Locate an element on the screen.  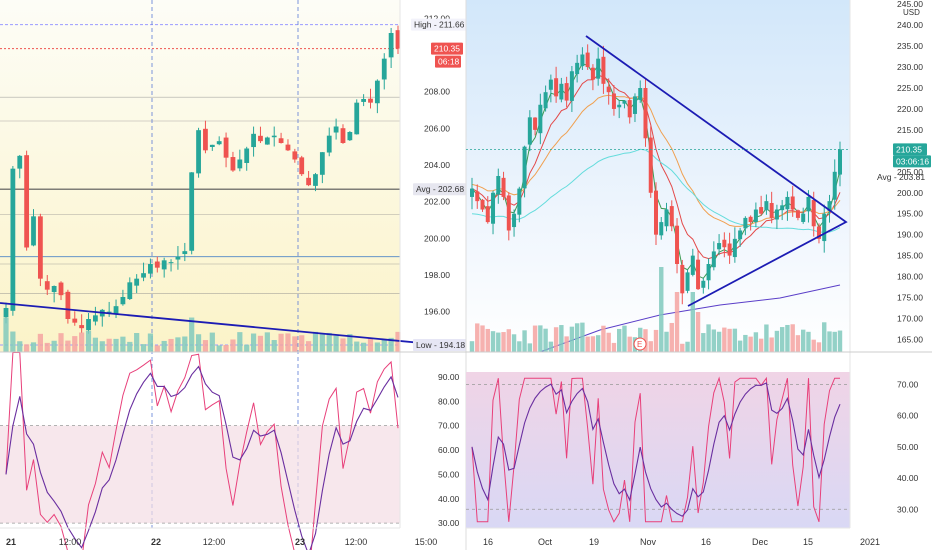
right-rsi-pane-bg-fill is located at coordinates (658, 450).